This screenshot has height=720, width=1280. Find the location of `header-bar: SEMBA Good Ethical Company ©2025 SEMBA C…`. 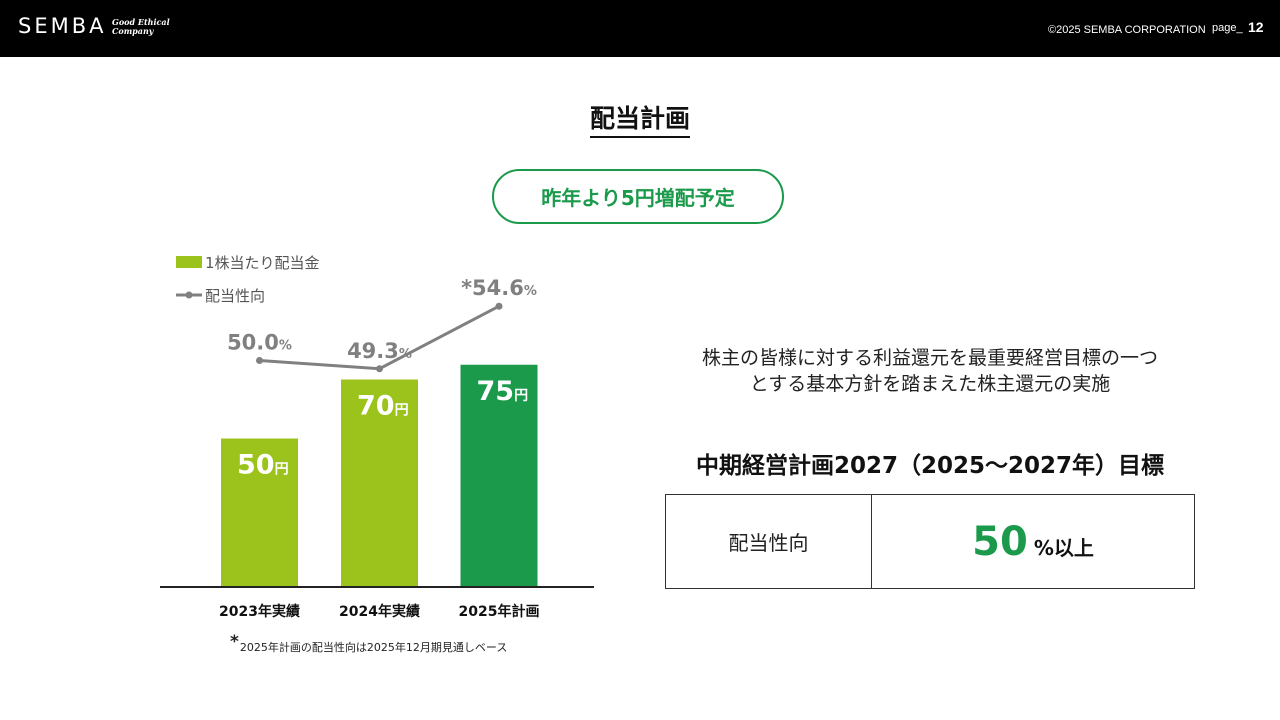

header-bar: SEMBA Good Ethical Company ©2025 SEMBA C… is located at coordinates (640, 28).